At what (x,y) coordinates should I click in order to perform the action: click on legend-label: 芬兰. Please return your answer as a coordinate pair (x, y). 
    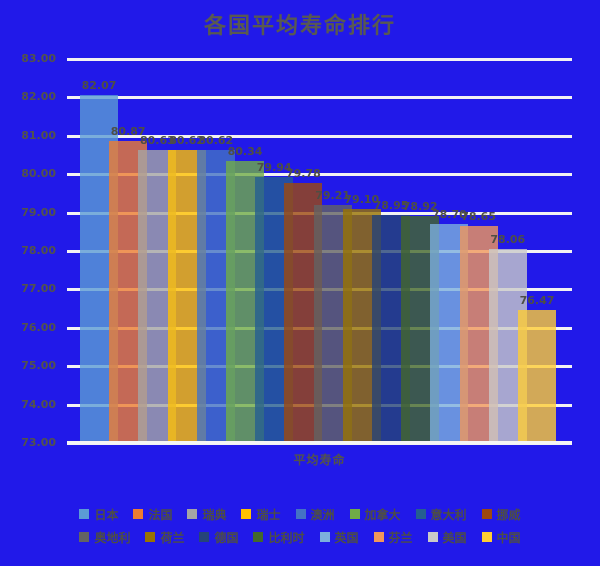
    Looking at the image, I should click on (400, 537).